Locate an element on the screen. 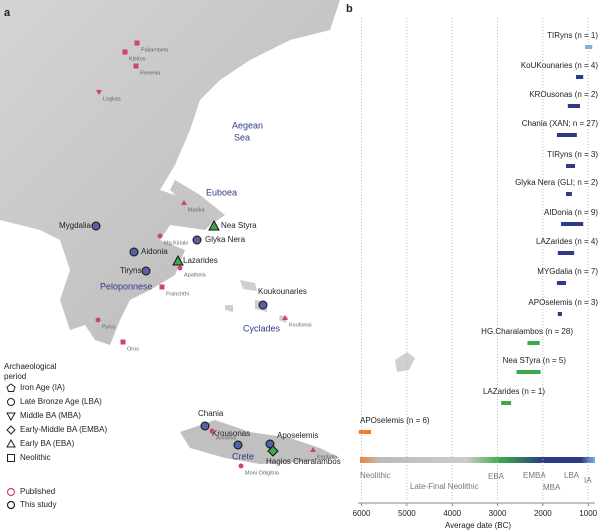 The width and height of the screenshot is (600, 532). published-label: Kephala is located at coordinates (327, 457).